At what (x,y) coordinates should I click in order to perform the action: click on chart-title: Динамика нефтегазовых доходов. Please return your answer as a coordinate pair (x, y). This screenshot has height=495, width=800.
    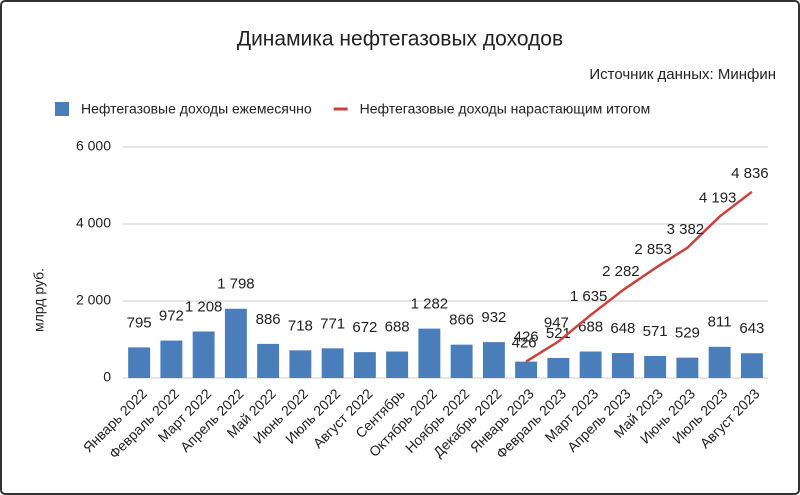
    Looking at the image, I should click on (400, 39).